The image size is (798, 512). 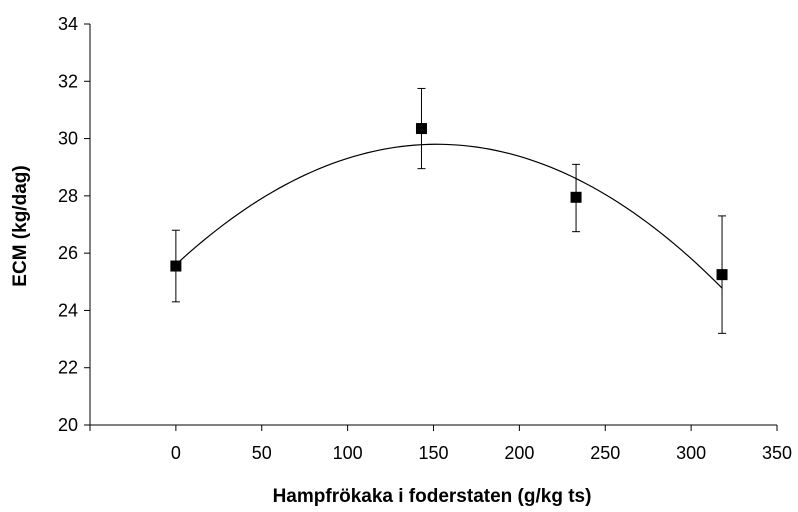 What do you see at coordinates (68, 139) in the screenshot?
I see `y-tick-label: 30` at bounding box center [68, 139].